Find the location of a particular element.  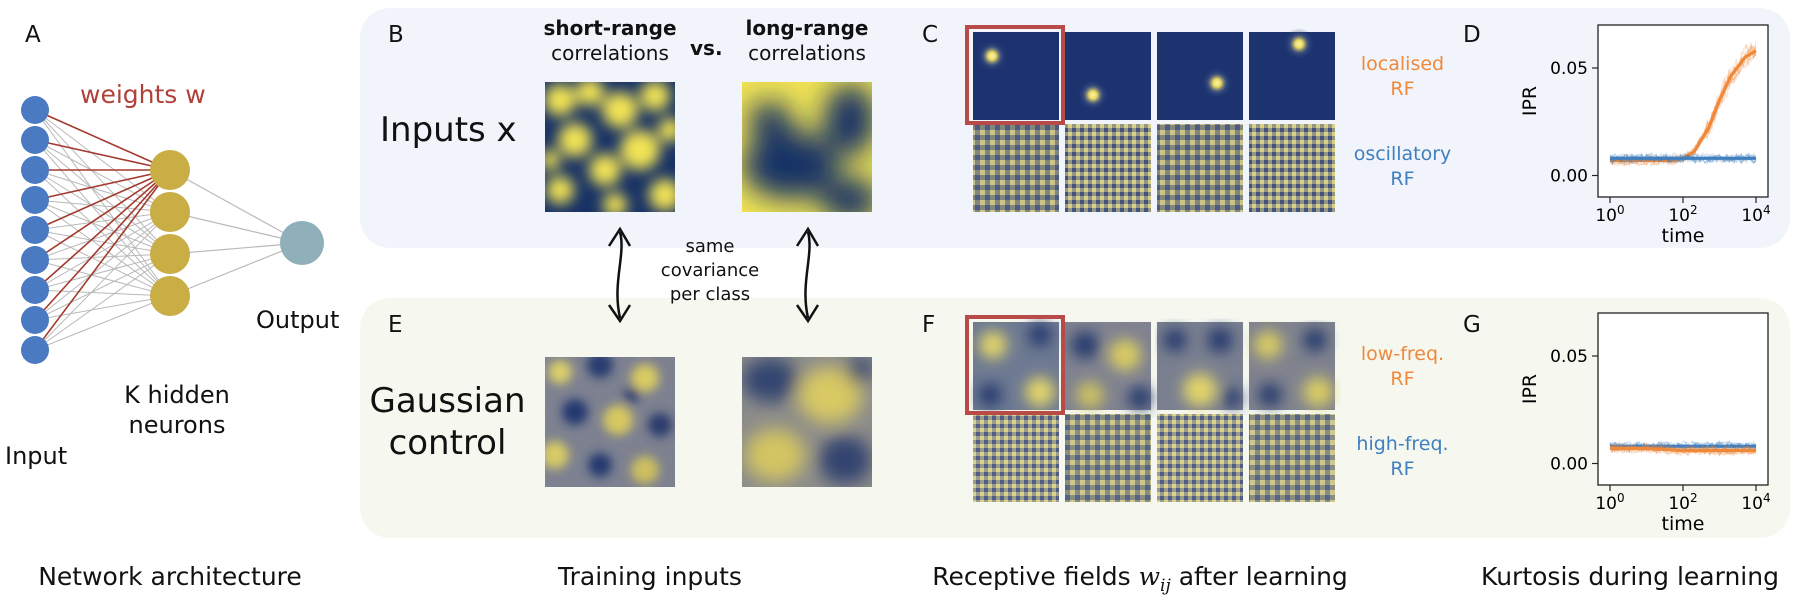

caption-receptive-fields: Receptive fields wij after learning is located at coordinates (1140, 579).